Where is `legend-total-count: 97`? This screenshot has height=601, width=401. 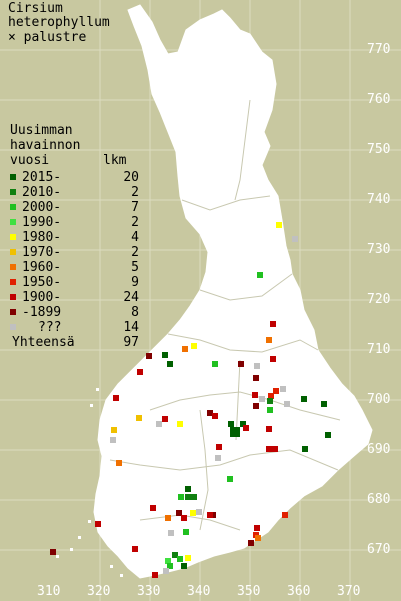 legend-total-count: 97 is located at coordinates (131, 342).